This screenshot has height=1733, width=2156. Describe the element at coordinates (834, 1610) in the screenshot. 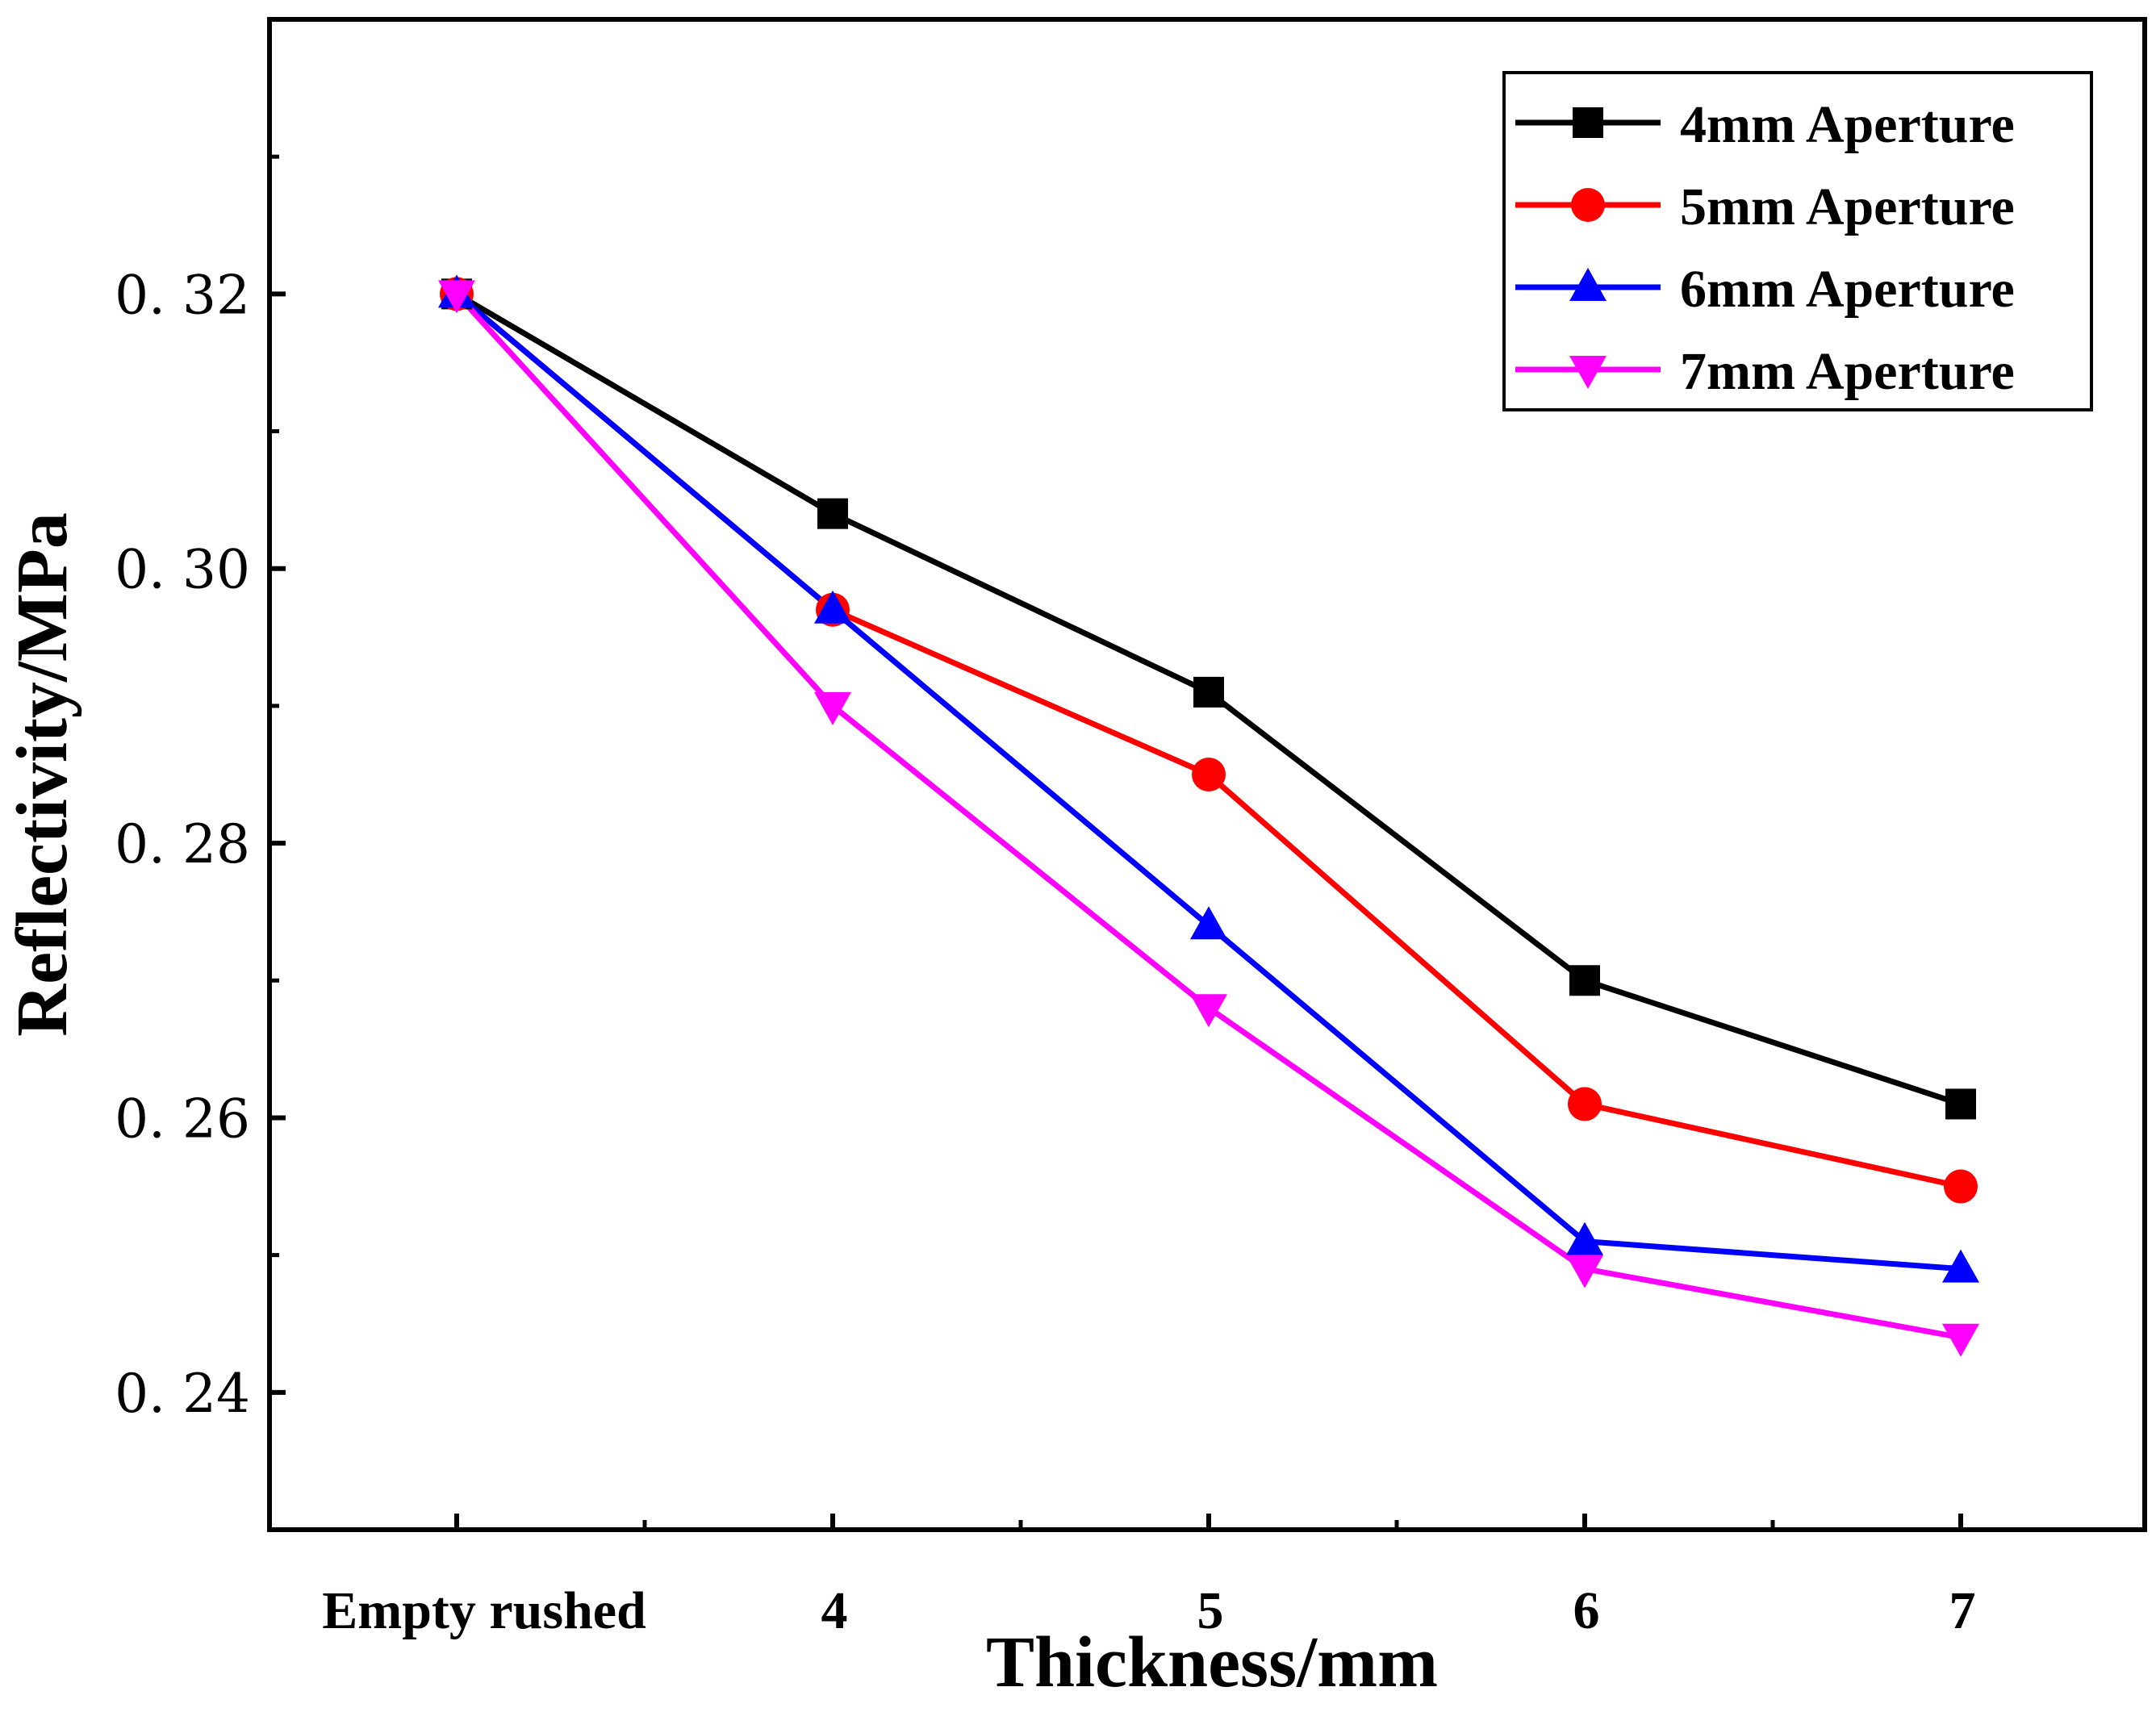

I see `x-tick-label: 4` at that location.